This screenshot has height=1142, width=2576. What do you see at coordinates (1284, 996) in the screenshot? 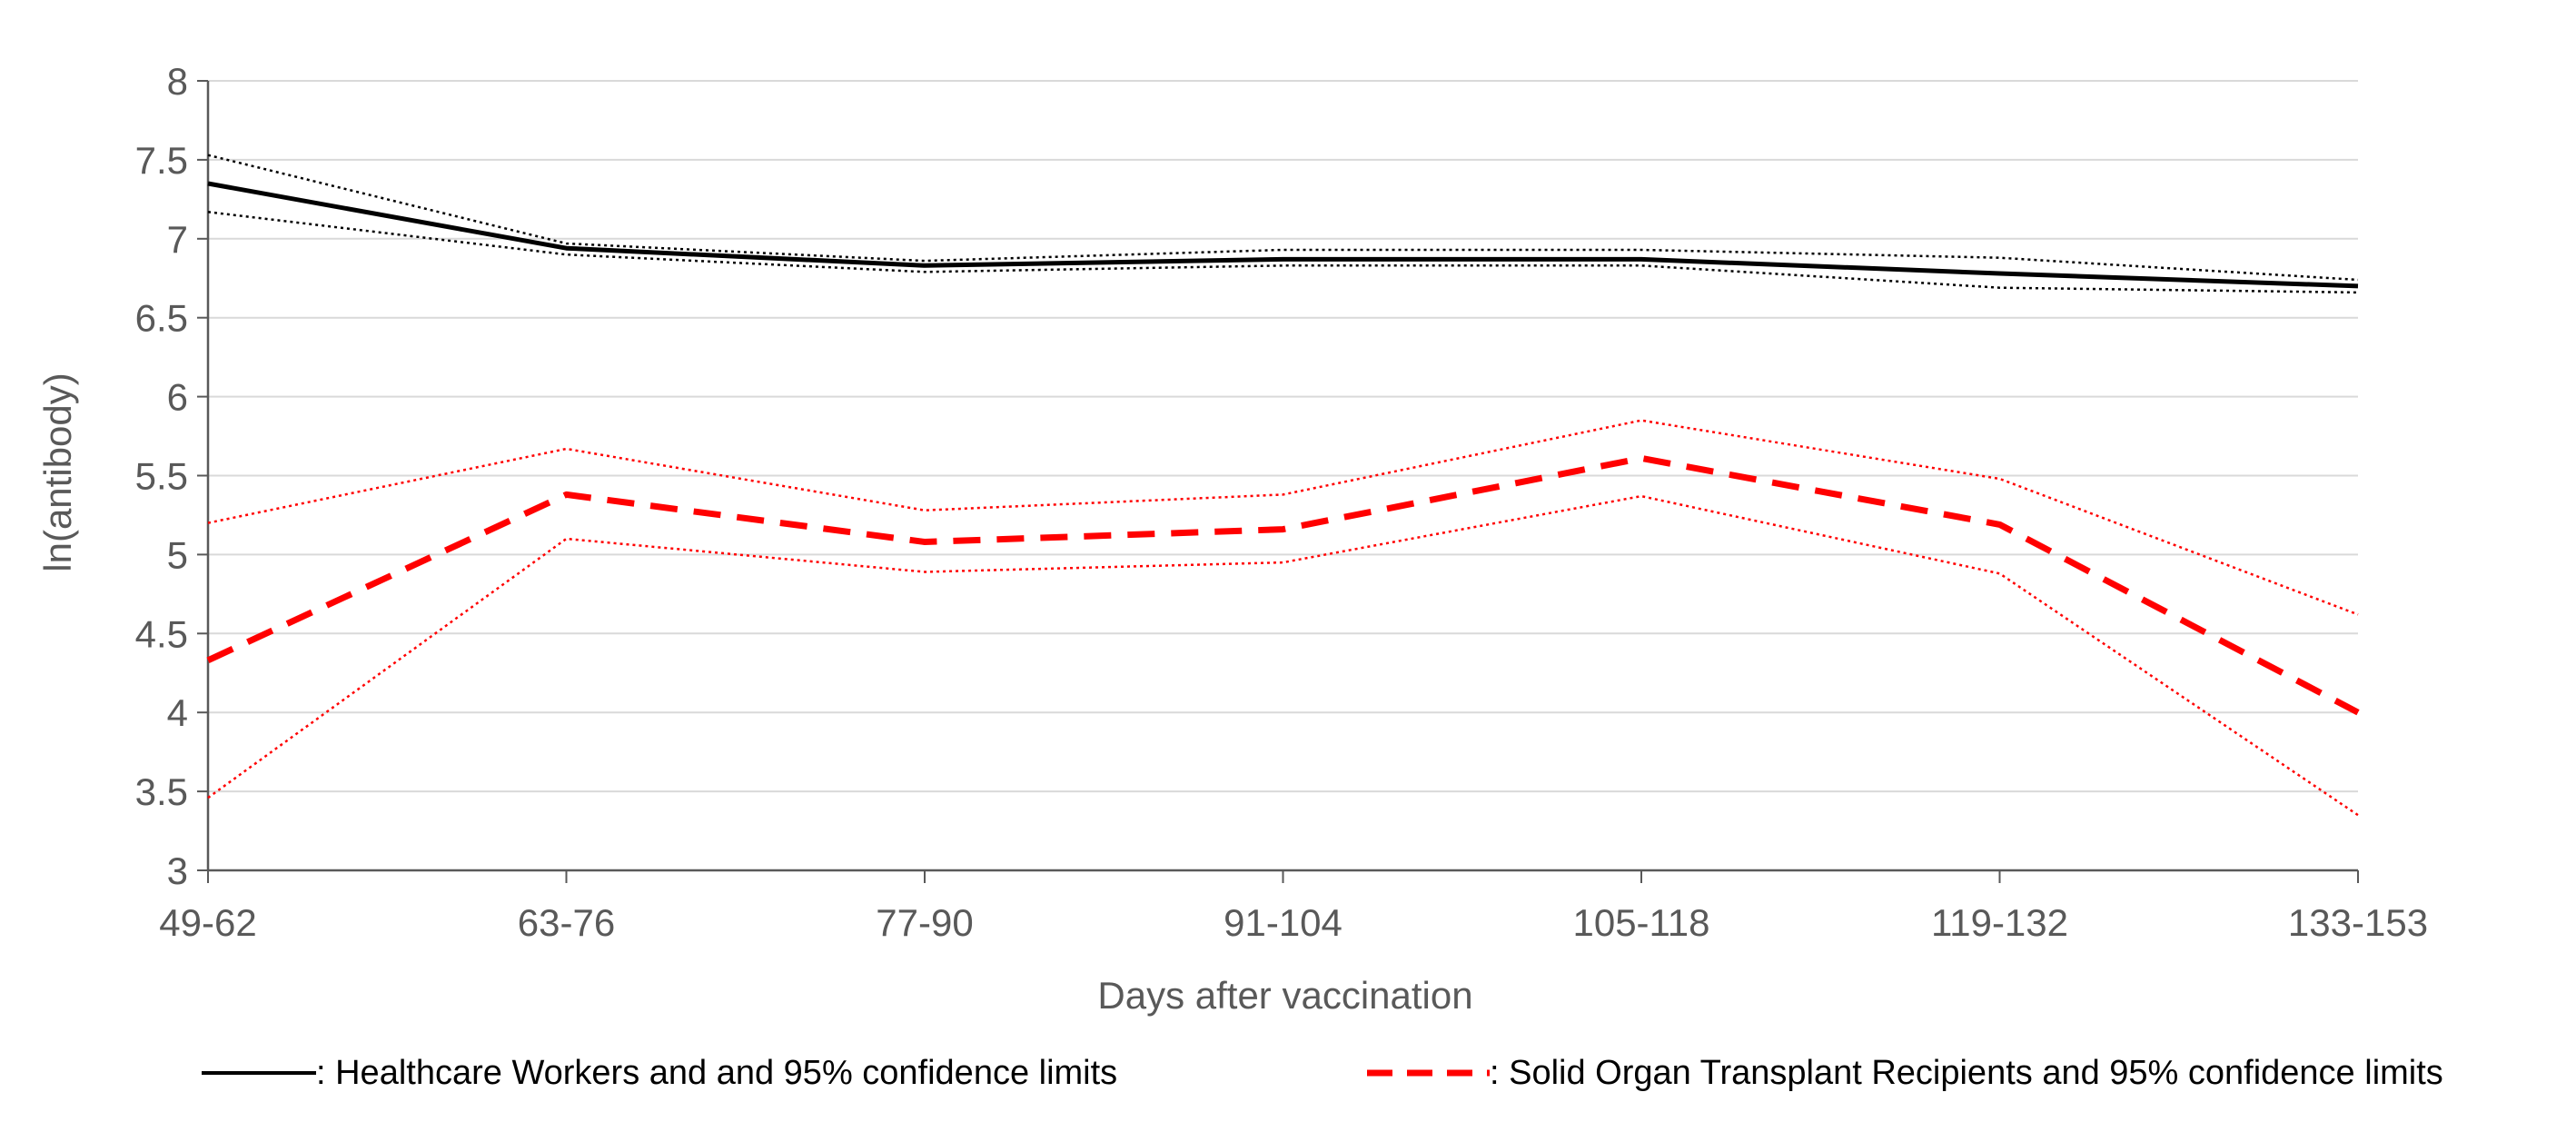
I see `x-axis-title: Days after vaccination` at bounding box center [1284, 996].